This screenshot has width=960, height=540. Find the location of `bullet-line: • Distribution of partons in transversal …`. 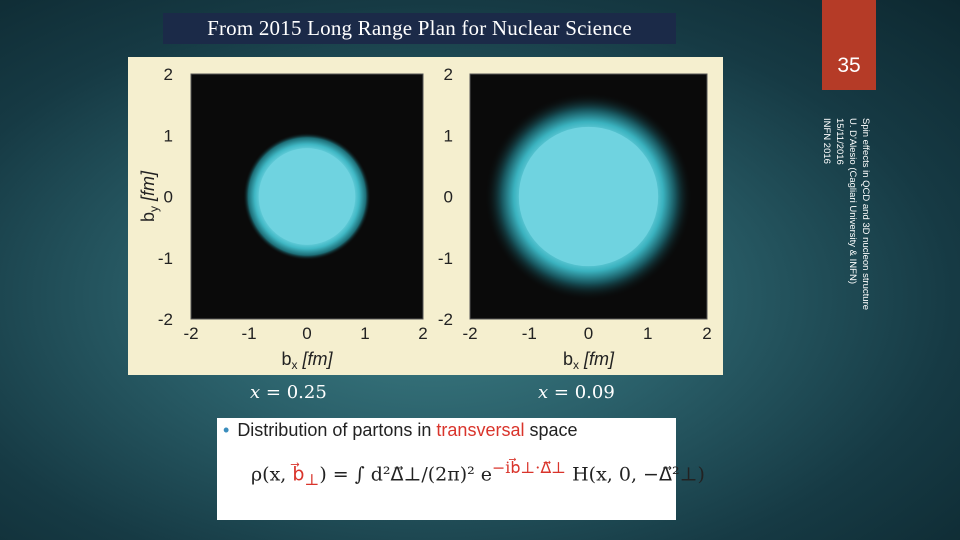

bullet-line: • Distribution of partons in transversal … is located at coordinates (400, 430).